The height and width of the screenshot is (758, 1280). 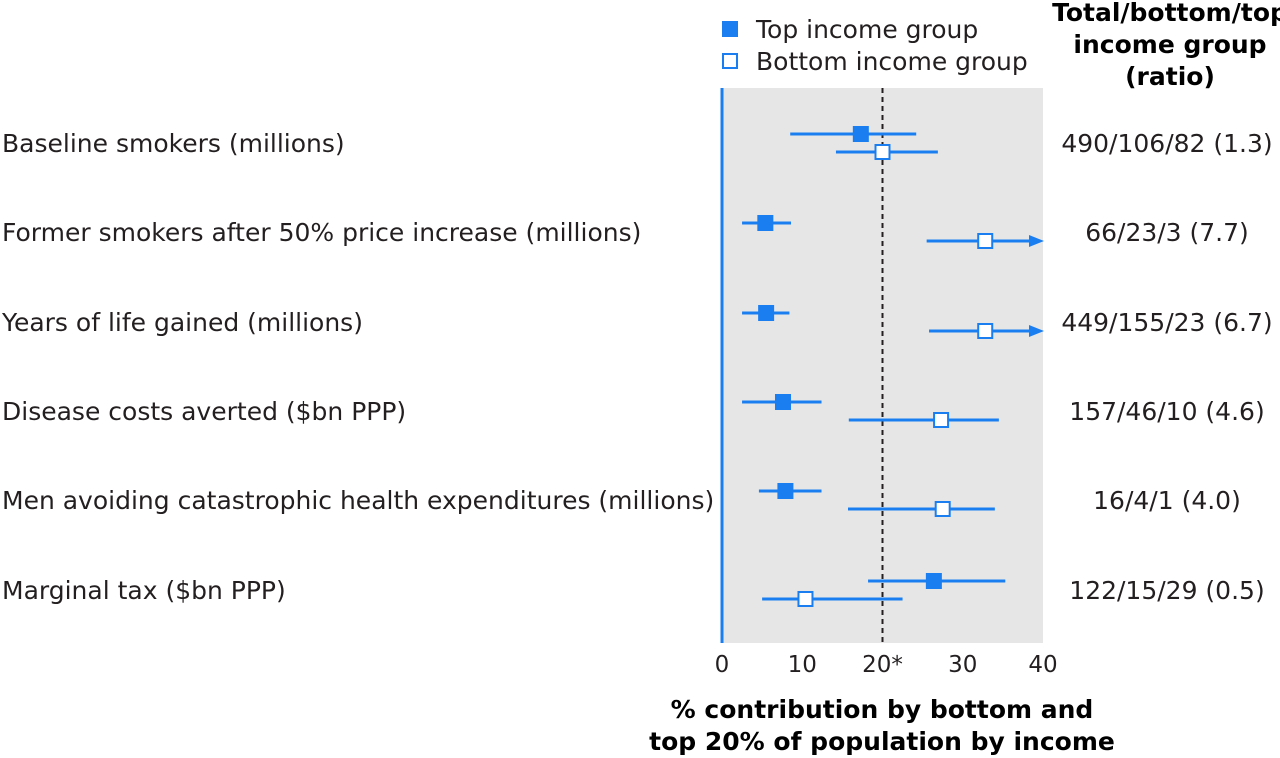 I want to click on row-label: Years of life gained (millions), so click(x=182, y=322).